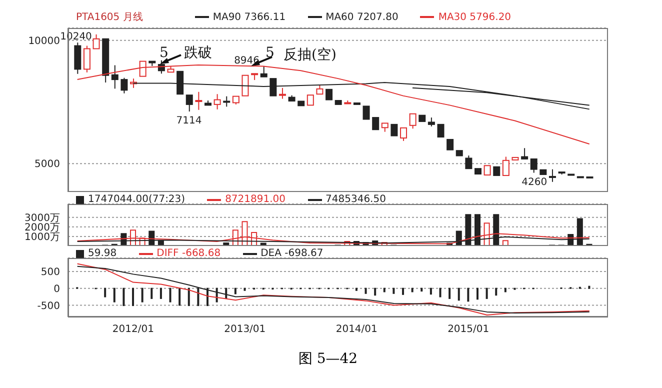  What do you see at coordinates (249, 17) in the screenshot?
I see `legend-label: MA90 7366.11` at bounding box center [249, 17].